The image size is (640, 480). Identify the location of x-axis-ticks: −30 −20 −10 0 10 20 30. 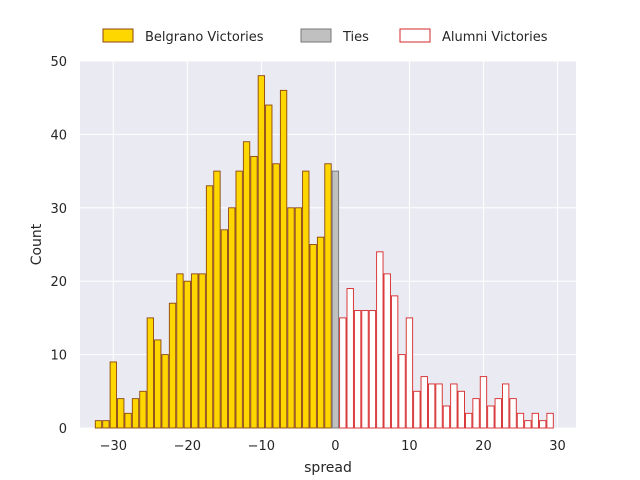
(333, 446).